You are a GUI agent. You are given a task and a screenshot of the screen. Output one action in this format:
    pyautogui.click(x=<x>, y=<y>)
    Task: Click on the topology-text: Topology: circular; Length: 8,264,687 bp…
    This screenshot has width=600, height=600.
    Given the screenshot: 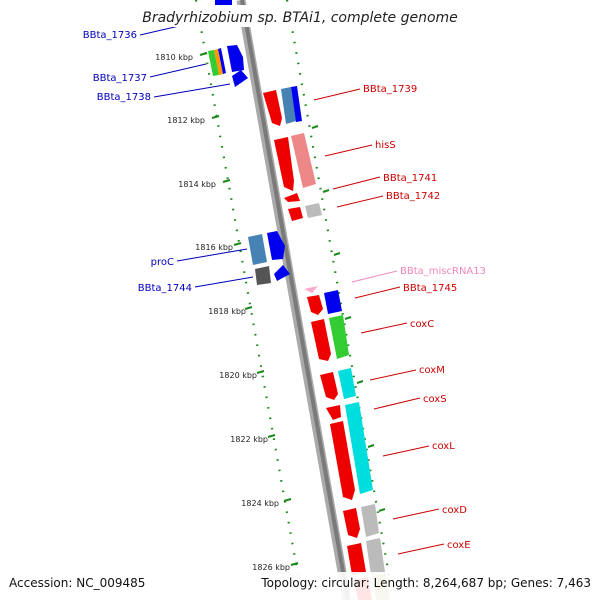 What is the action you would take?
    pyautogui.click(x=425, y=583)
    